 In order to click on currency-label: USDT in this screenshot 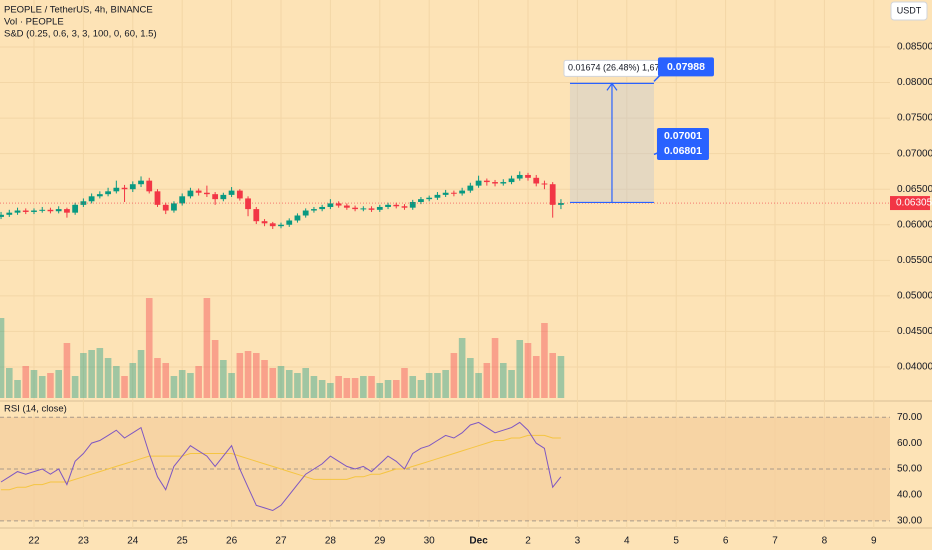, I will do `click(909, 10)`.